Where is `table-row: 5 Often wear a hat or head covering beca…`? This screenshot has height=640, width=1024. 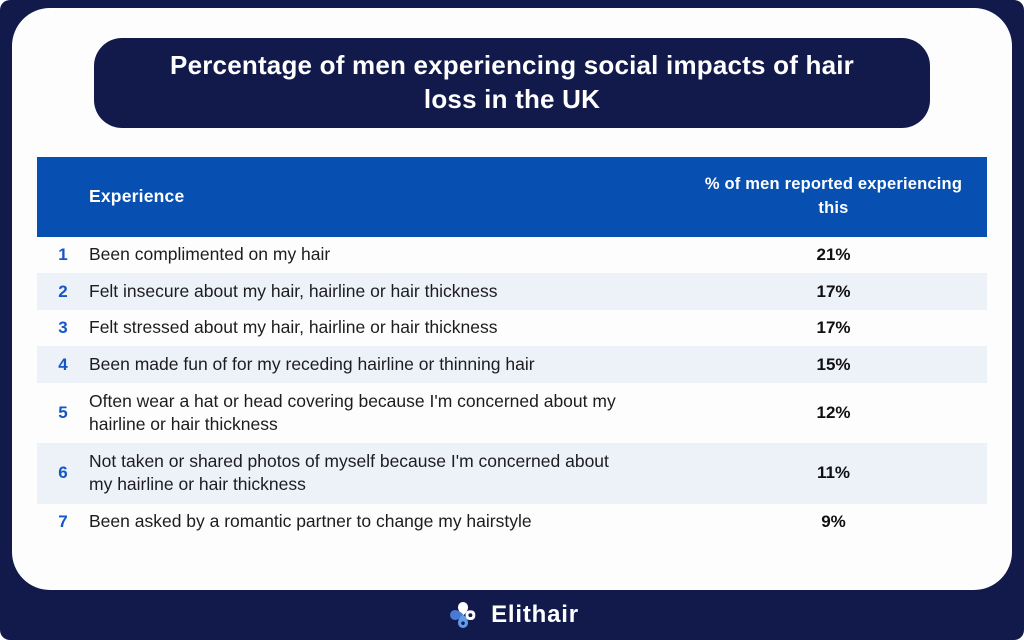
table-row: 5 Often wear a hat or head covering beca… is located at coordinates (512, 413).